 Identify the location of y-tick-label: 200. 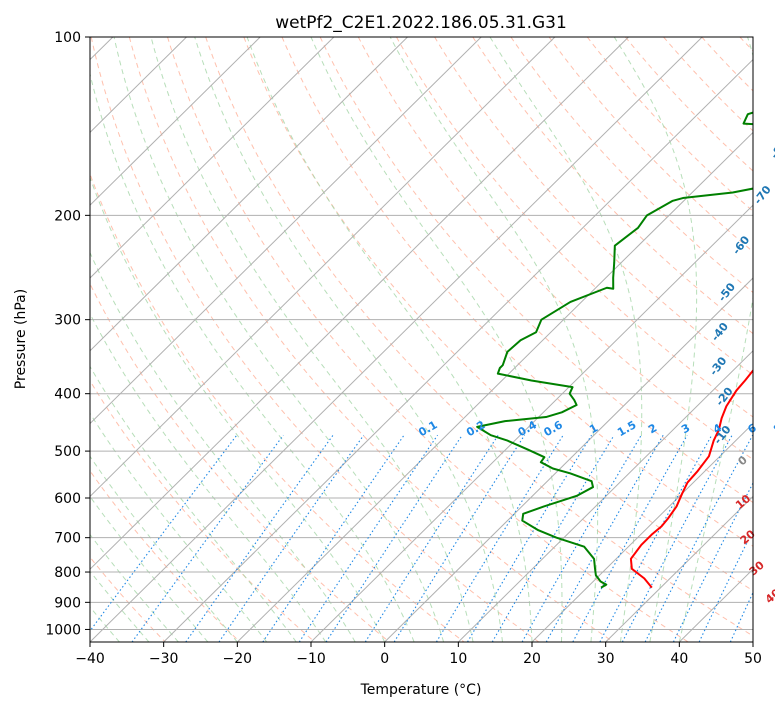
(67, 216).